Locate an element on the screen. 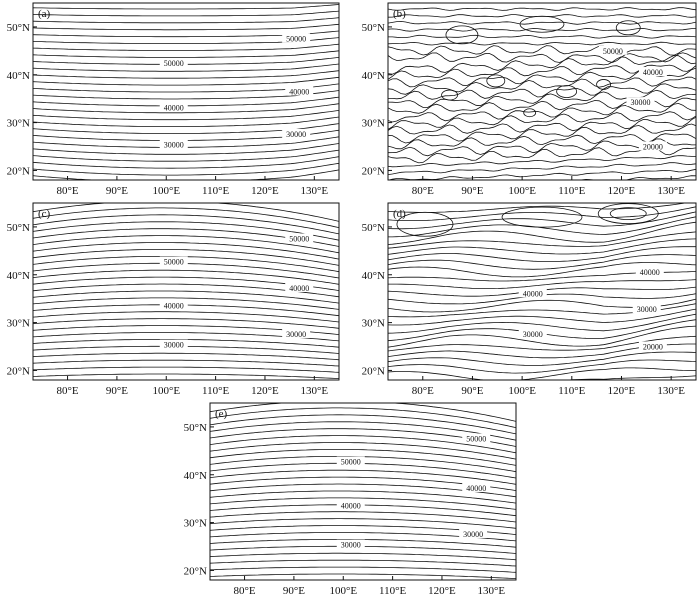 This screenshot has height=601, width=700. x-tick-label: 100°E is located at coordinates (522, 391).